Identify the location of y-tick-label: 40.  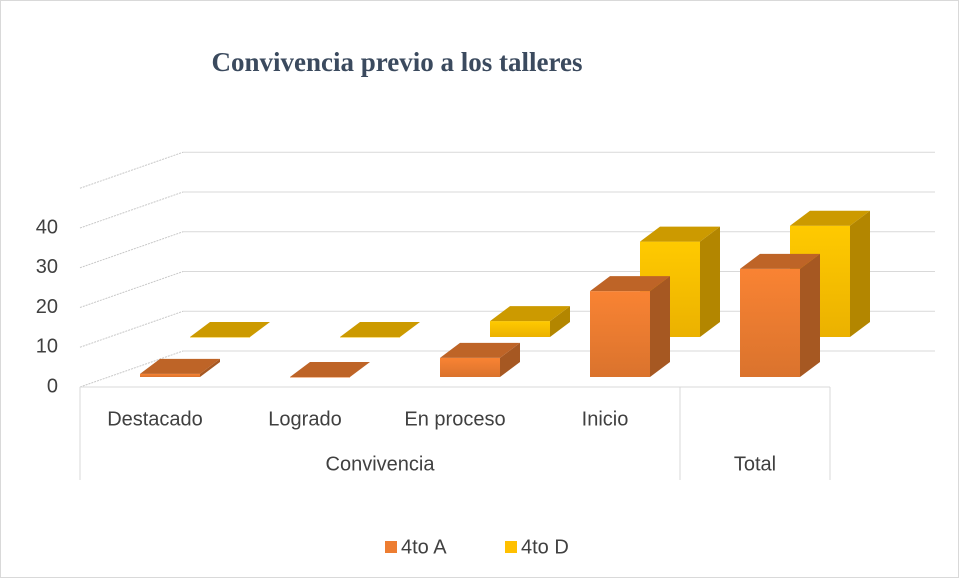
(47, 227).